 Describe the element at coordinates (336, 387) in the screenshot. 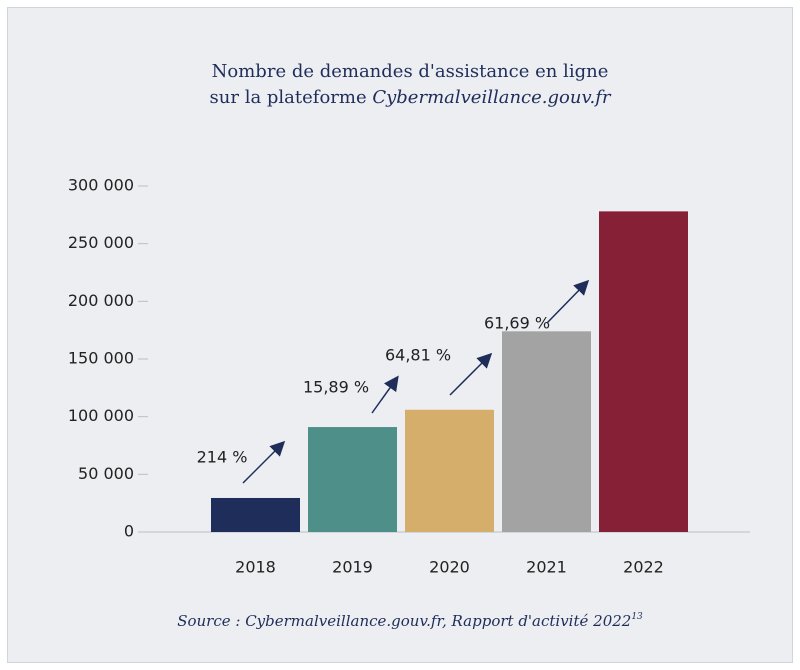

I see `annotation: 15,89 %` at that location.